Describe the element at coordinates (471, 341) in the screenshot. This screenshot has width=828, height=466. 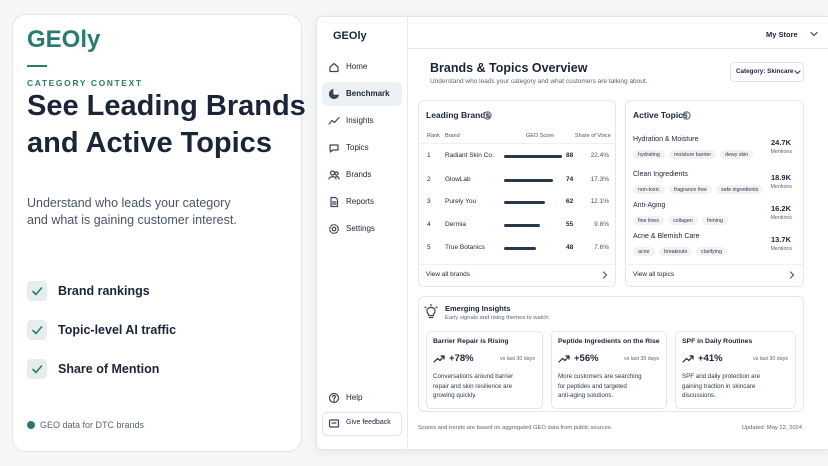
I see `insight-title: Barrier Repair is Rising` at that location.